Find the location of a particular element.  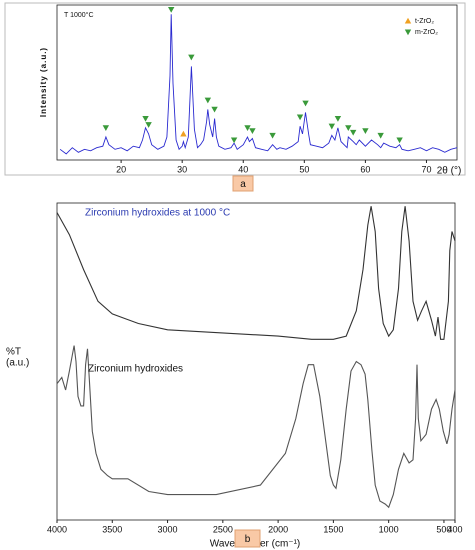

y-axis-label: Intensity (a.u.) is located at coordinates (43, 82).